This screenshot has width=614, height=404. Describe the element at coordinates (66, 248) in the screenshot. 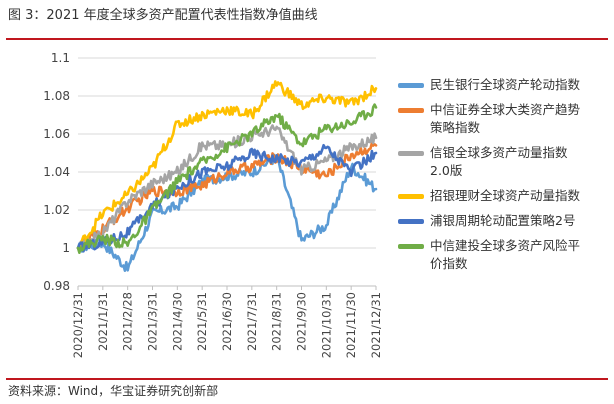

I see `y-tick-label: 1` at that location.